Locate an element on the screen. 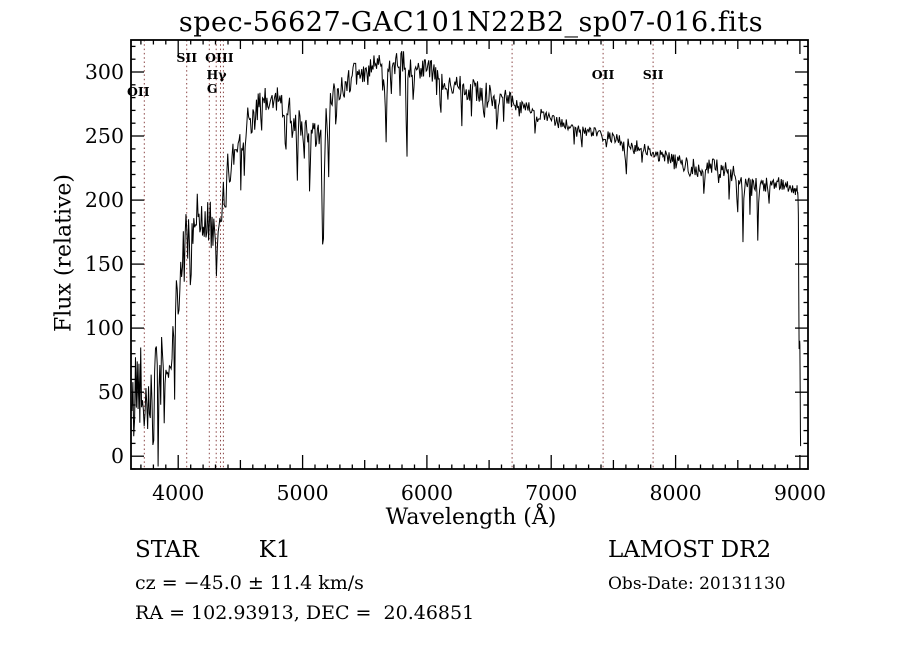 The width and height of the screenshot is (900, 649). x-tick-label: 8000 is located at coordinates (676, 493).